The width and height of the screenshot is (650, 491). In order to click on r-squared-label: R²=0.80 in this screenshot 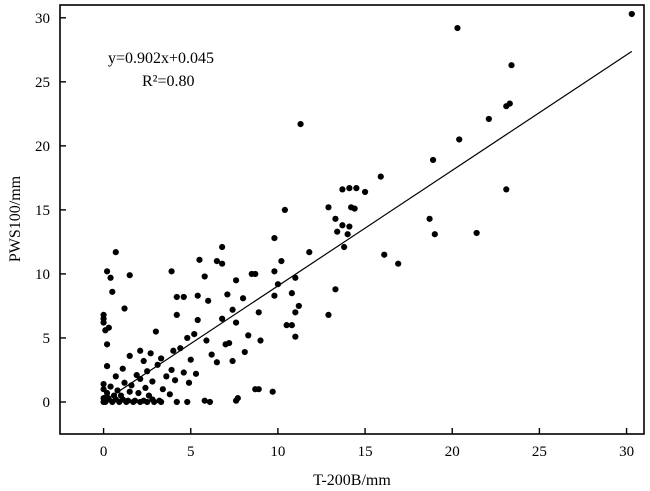, I will do `click(168, 81)`.